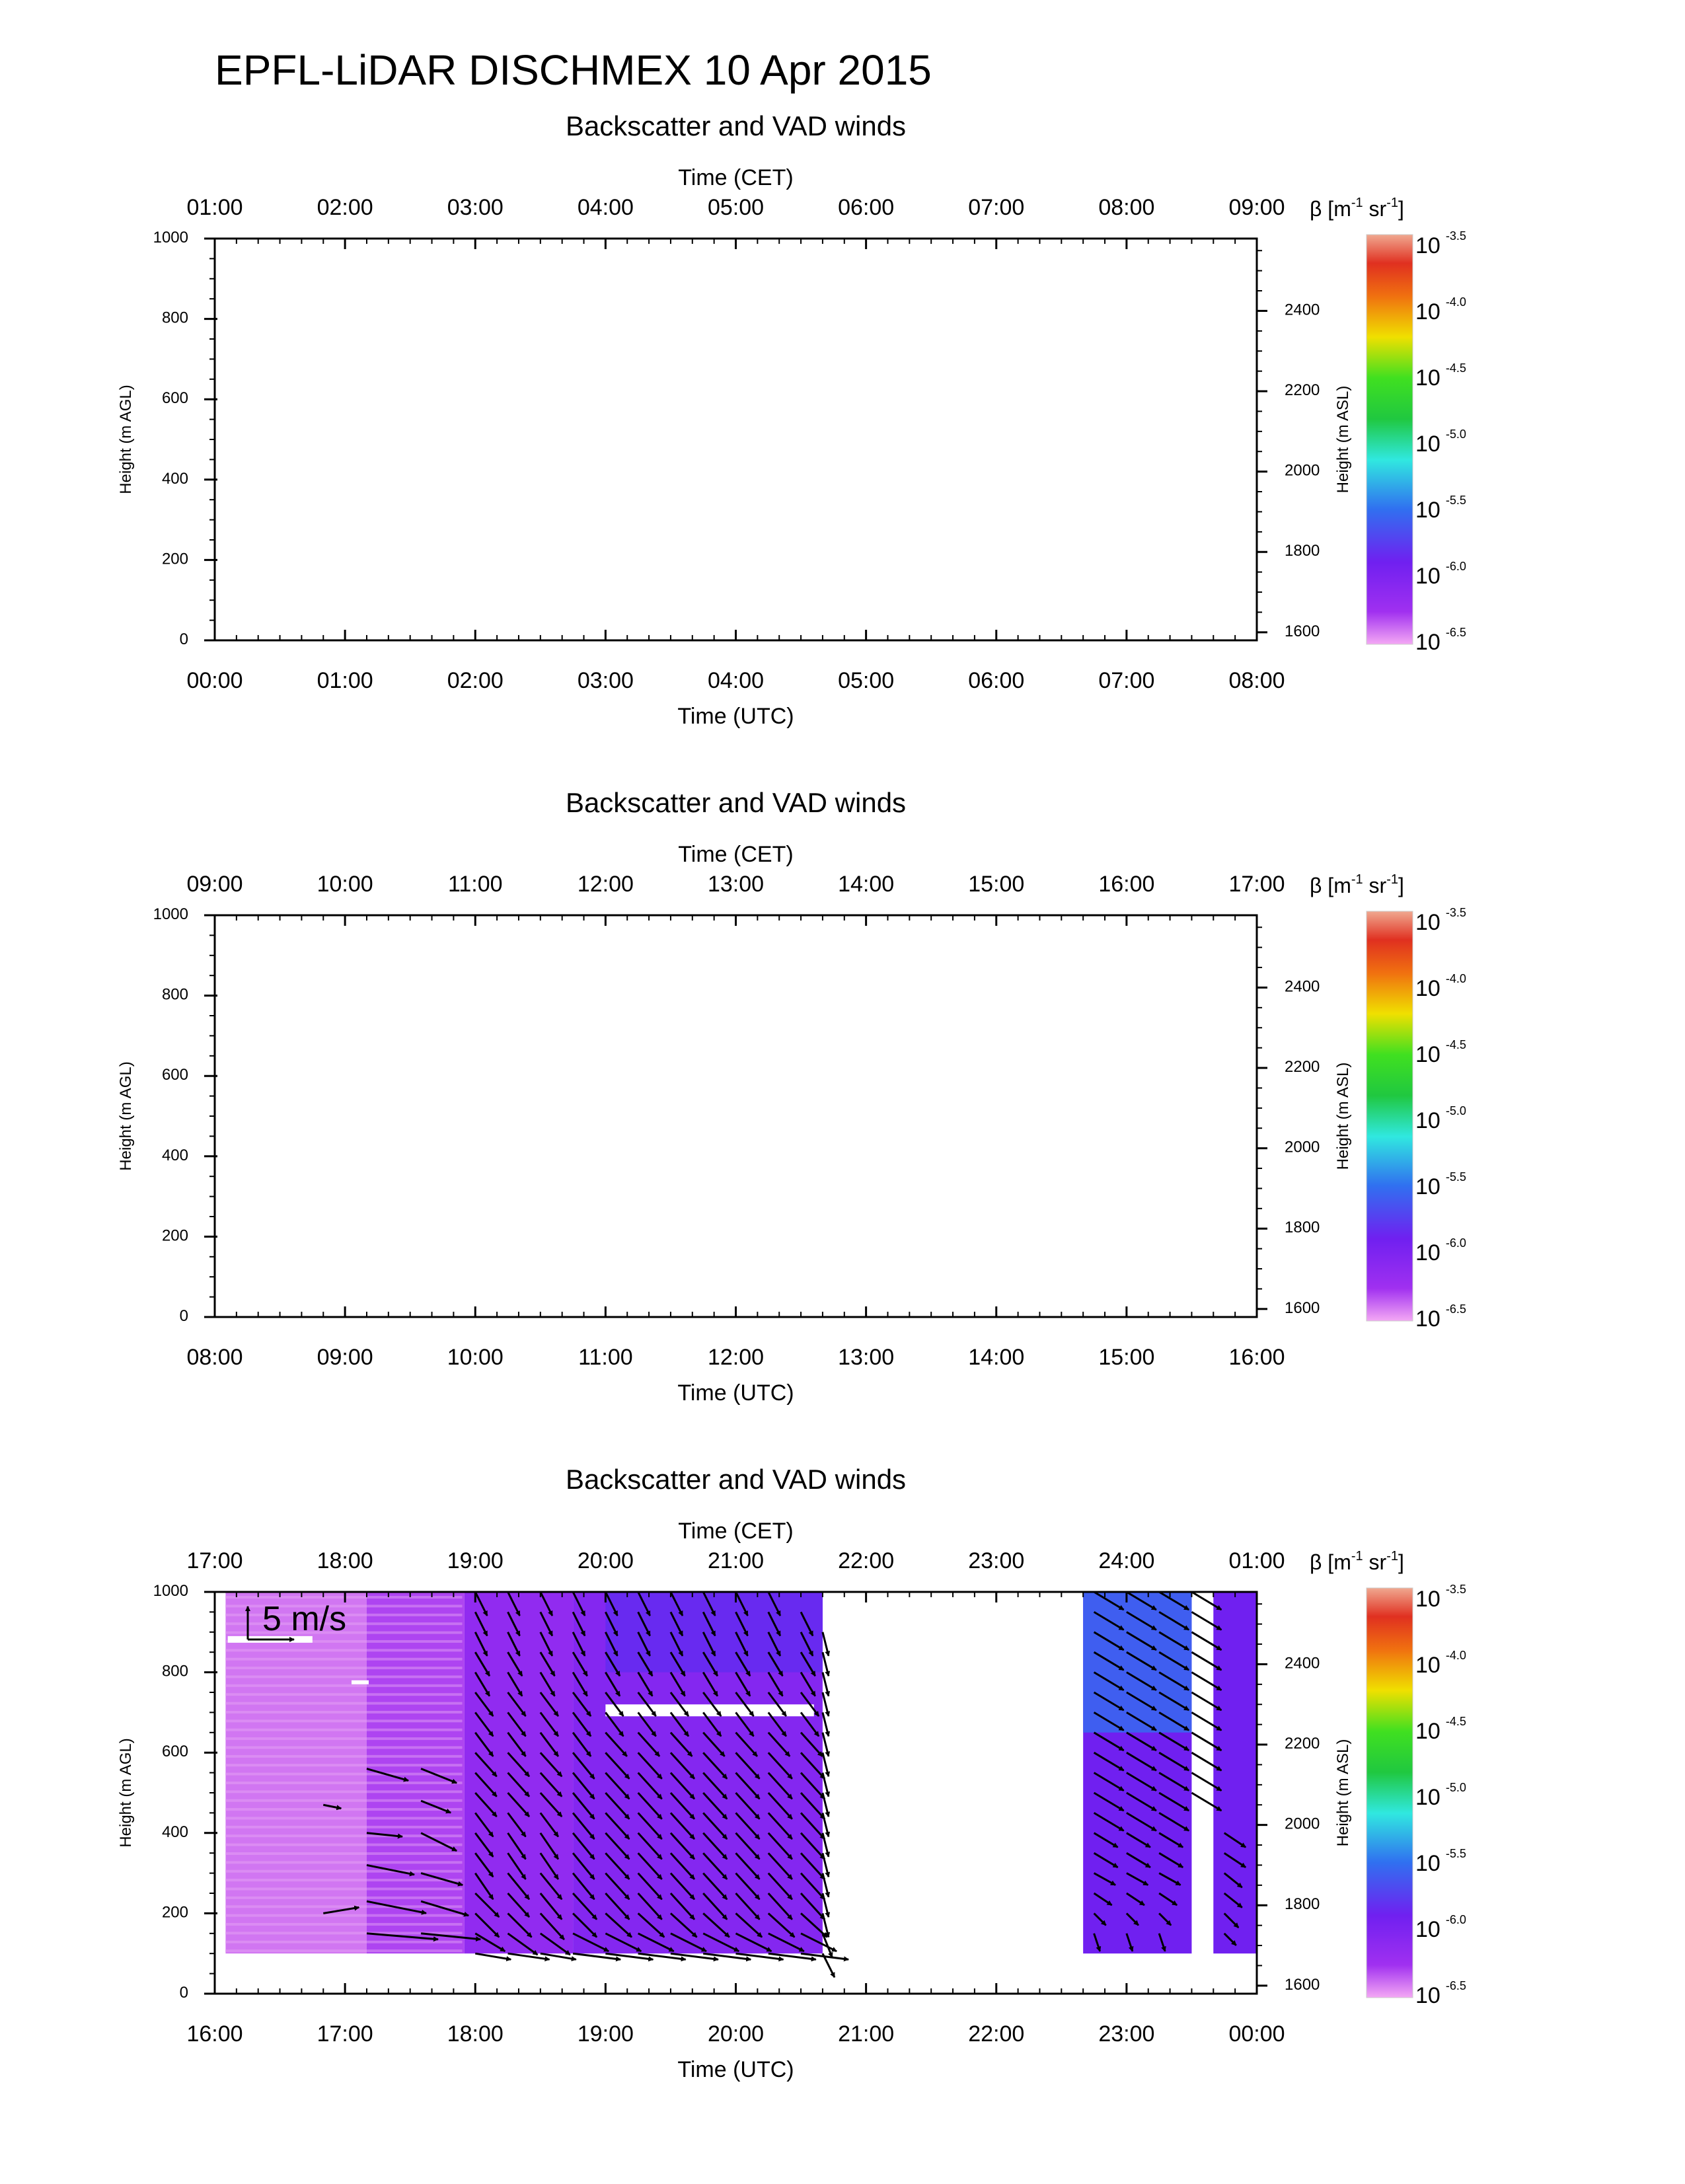 The image size is (1685, 2184). Describe the element at coordinates (1357, 209) in the screenshot. I see `colorbar-label: β [m-1 sr-1]` at that location.